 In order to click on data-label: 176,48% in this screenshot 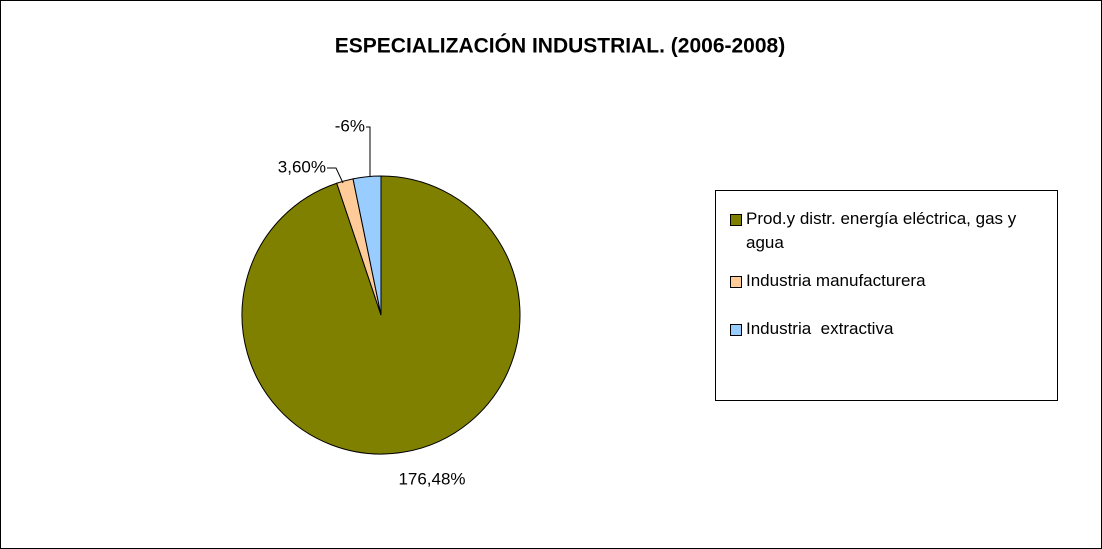, I will do `click(431, 478)`.